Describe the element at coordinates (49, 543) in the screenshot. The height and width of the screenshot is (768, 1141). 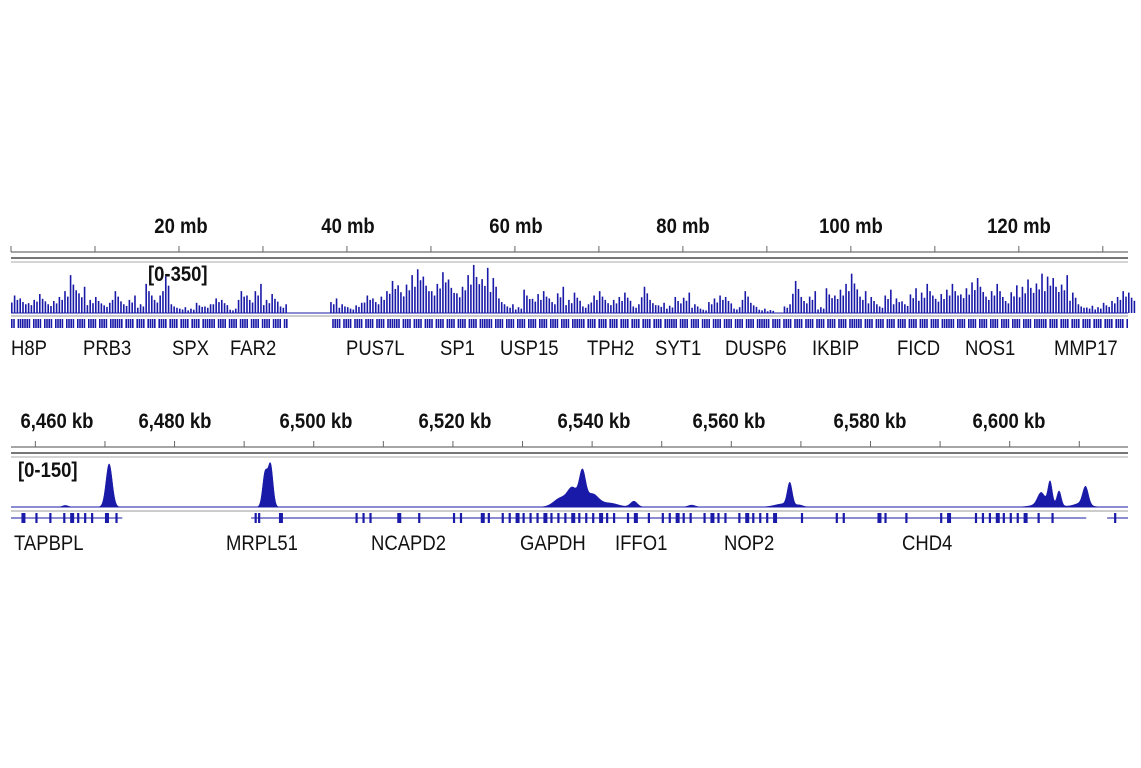
I see `gene-label: TAPBPL` at that location.